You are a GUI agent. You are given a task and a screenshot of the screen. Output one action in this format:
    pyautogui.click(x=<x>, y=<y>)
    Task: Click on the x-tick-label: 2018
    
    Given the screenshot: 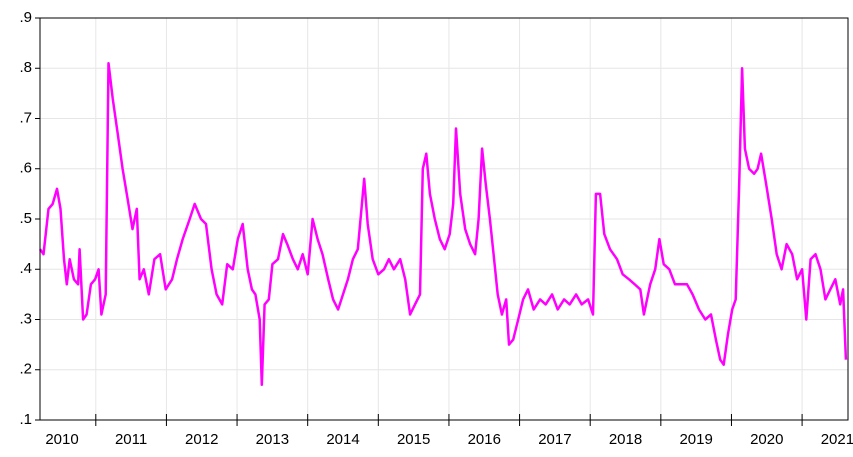 What is the action you would take?
    pyautogui.click(x=625, y=439)
    